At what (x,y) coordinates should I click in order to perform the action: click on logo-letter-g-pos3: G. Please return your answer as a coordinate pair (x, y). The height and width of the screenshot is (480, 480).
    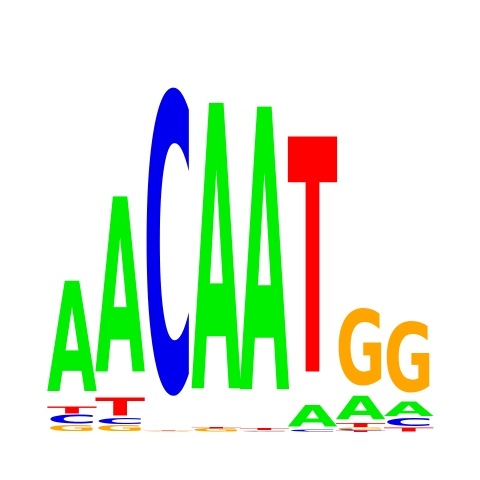
    Looking at the image, I should click on (168, 431).